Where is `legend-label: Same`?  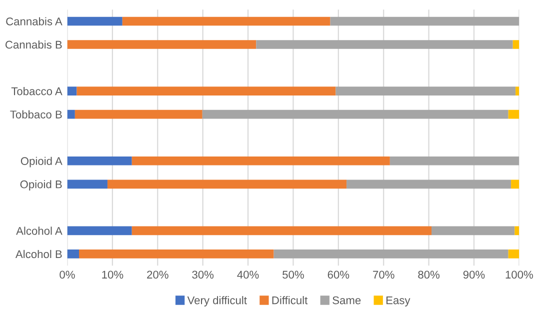
legend-label: Same is located at coordinates (346, 300).